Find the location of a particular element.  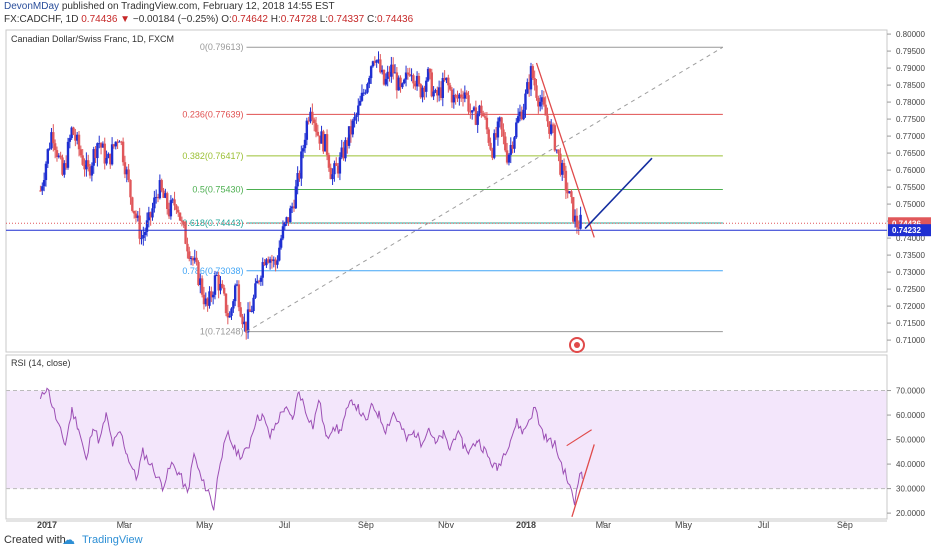

author-link: DevonMDay is located at coordinates (32, 6).